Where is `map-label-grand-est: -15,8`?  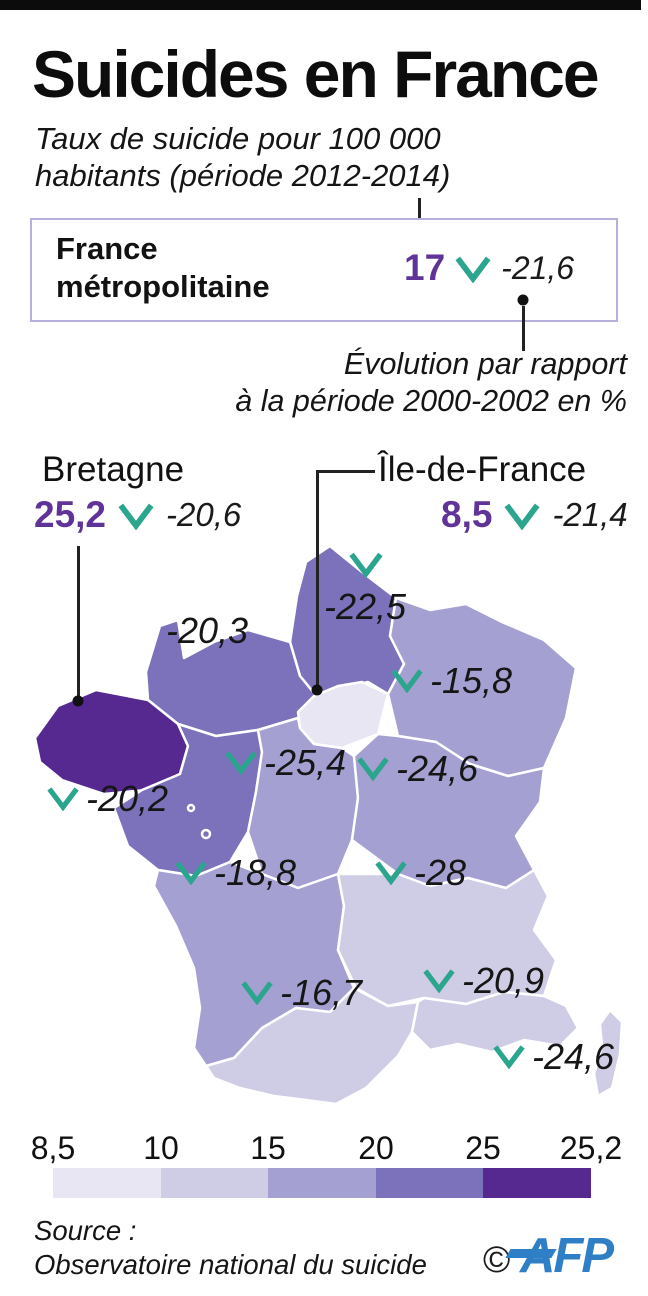
map-label-grand-est: -15,8 is located at coordinates (451, 681).